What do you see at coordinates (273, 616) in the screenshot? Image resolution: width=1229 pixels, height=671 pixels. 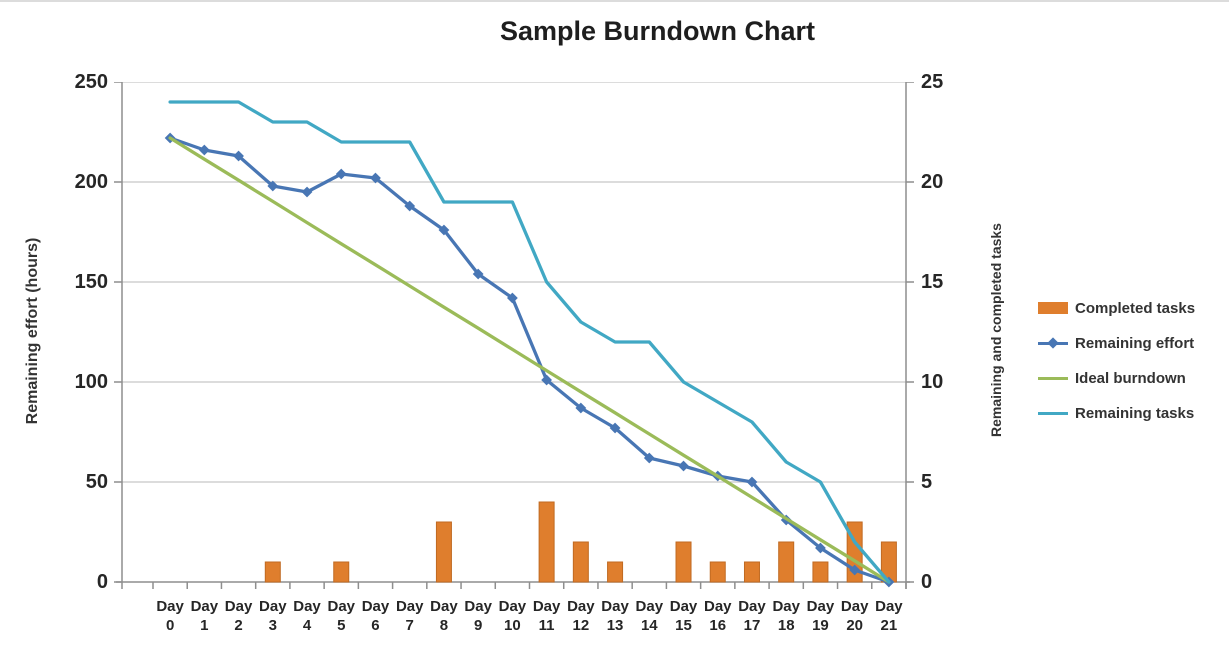 I see `x-axis-label: Day 3` at bounding box center [273, 616].